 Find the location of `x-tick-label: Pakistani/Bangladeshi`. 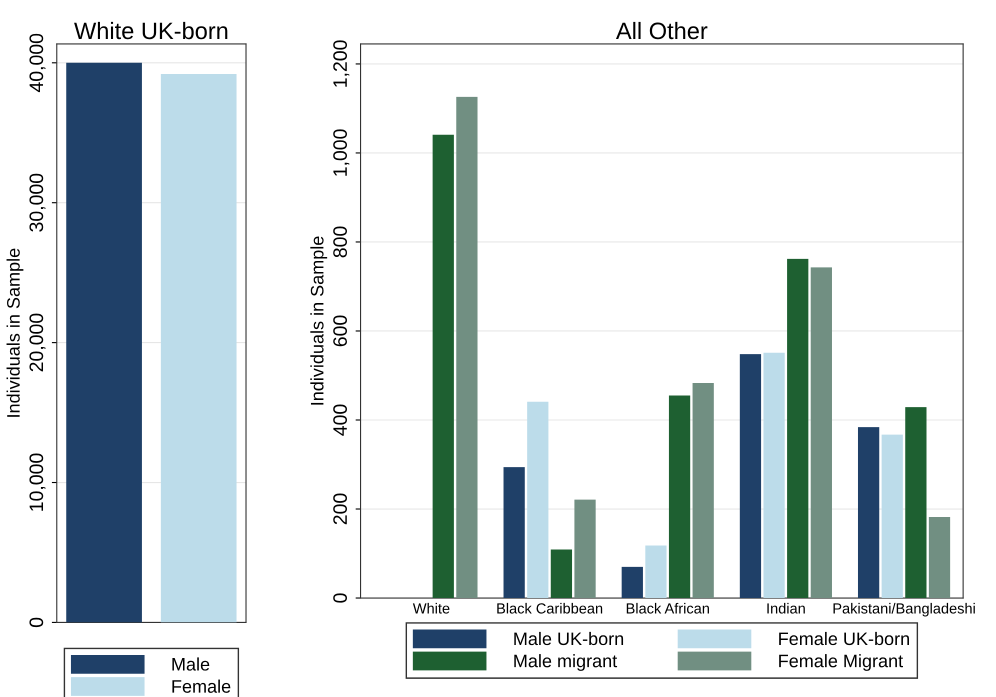

x-tick-label: Pakistani/Bangladeshi is located at coordinates (904, 609).